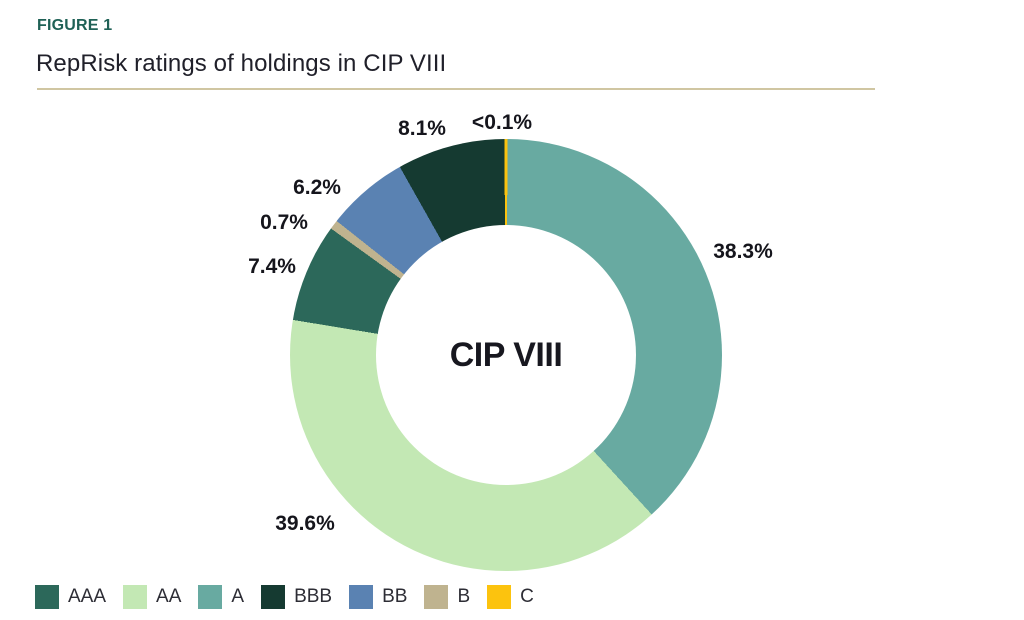 This screenshot has height=620, width=1024. Describe the element at coordinates (75, 25) in the screenshot. I see `figure-label: FIGURE 1` at that location.